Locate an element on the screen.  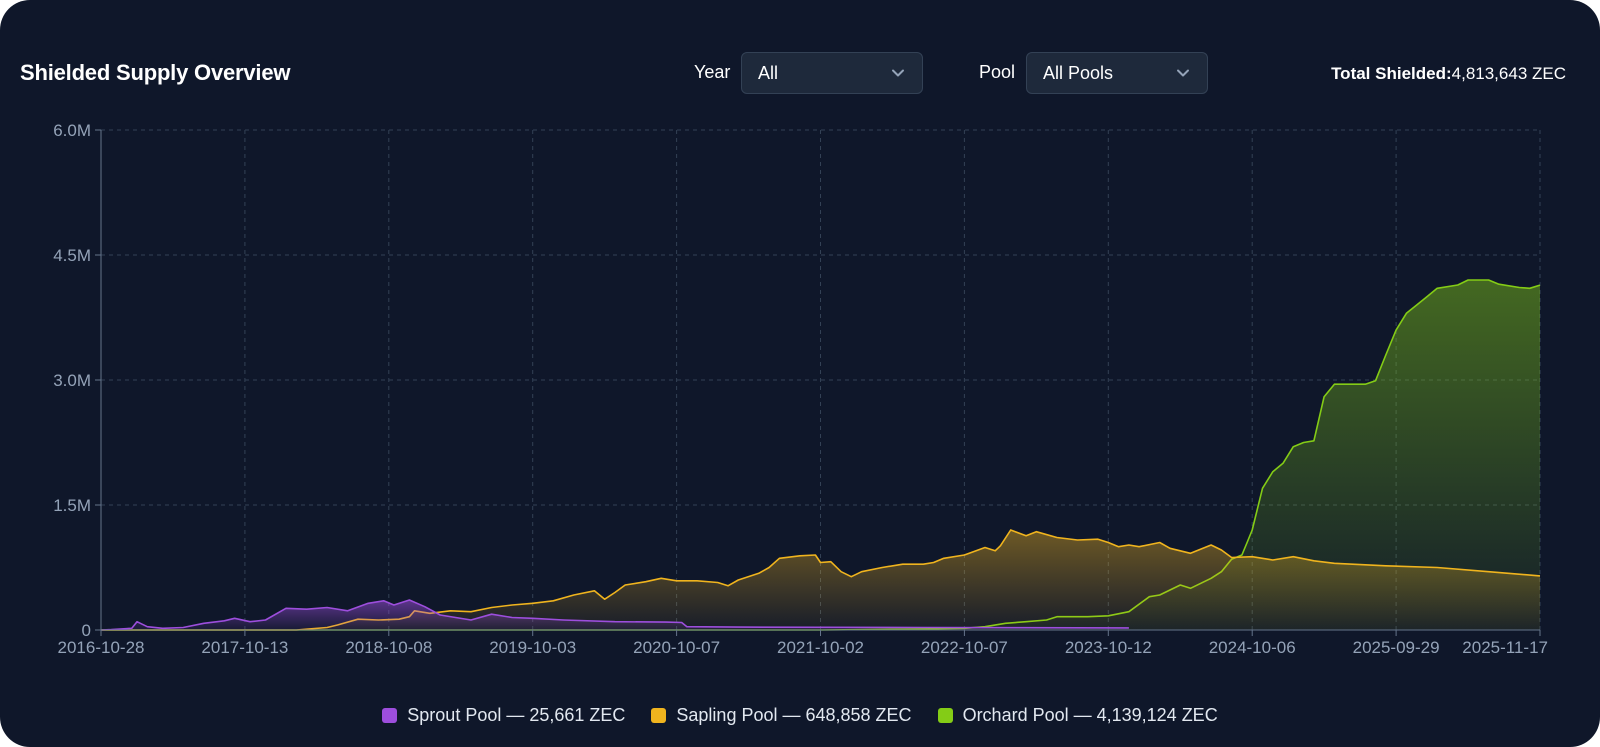
x-tick-label: 2019-10-03 is located at coordinates (532, 647).